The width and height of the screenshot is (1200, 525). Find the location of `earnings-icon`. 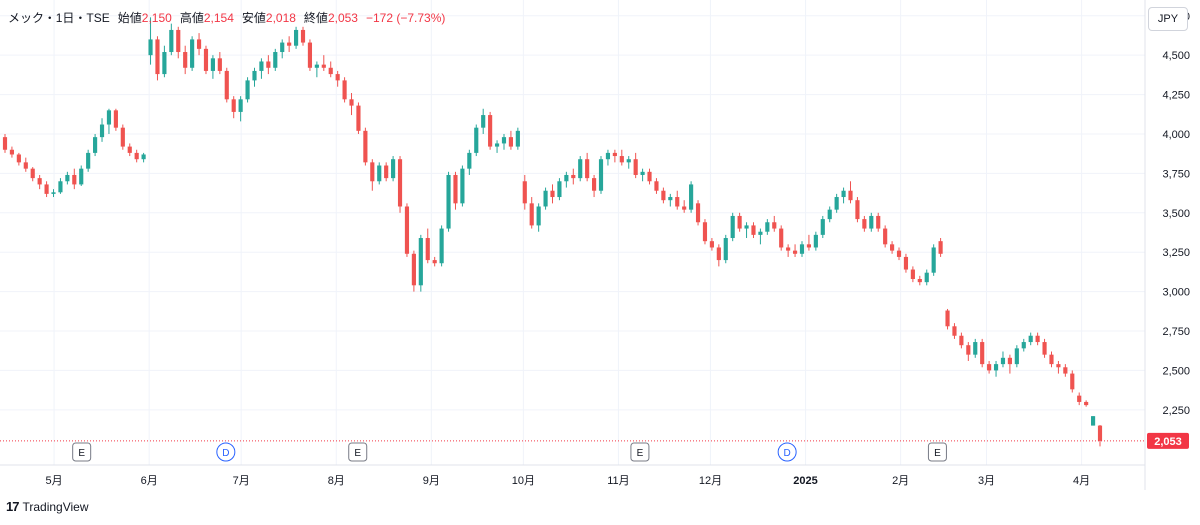

earnings-icon is located at coordinates (358, 452).